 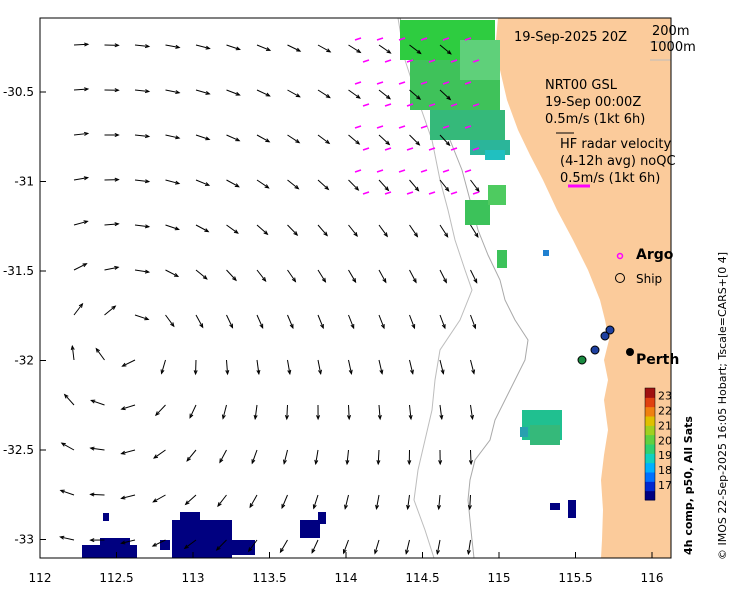 What do you see at coordinates (24, 540) in the screenshot?
I see `y-tick-label: -33` at bounding box center [24, 540].